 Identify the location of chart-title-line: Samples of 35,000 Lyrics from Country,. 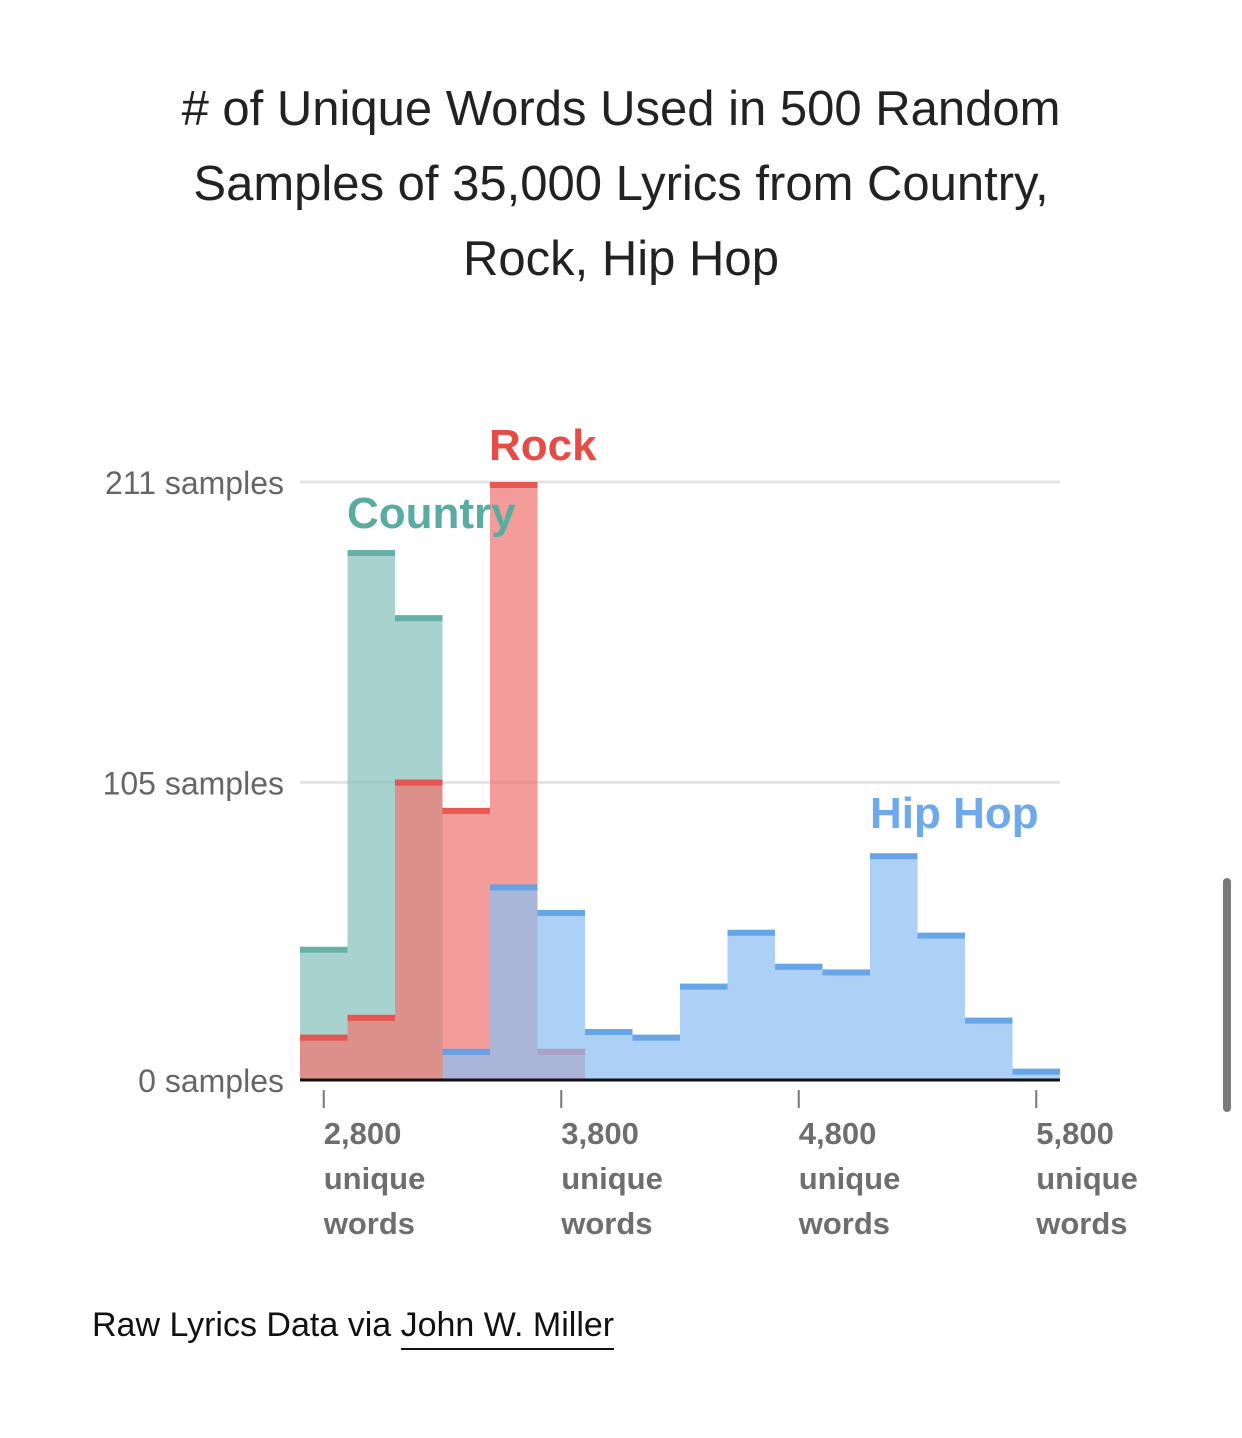
(621, 184).